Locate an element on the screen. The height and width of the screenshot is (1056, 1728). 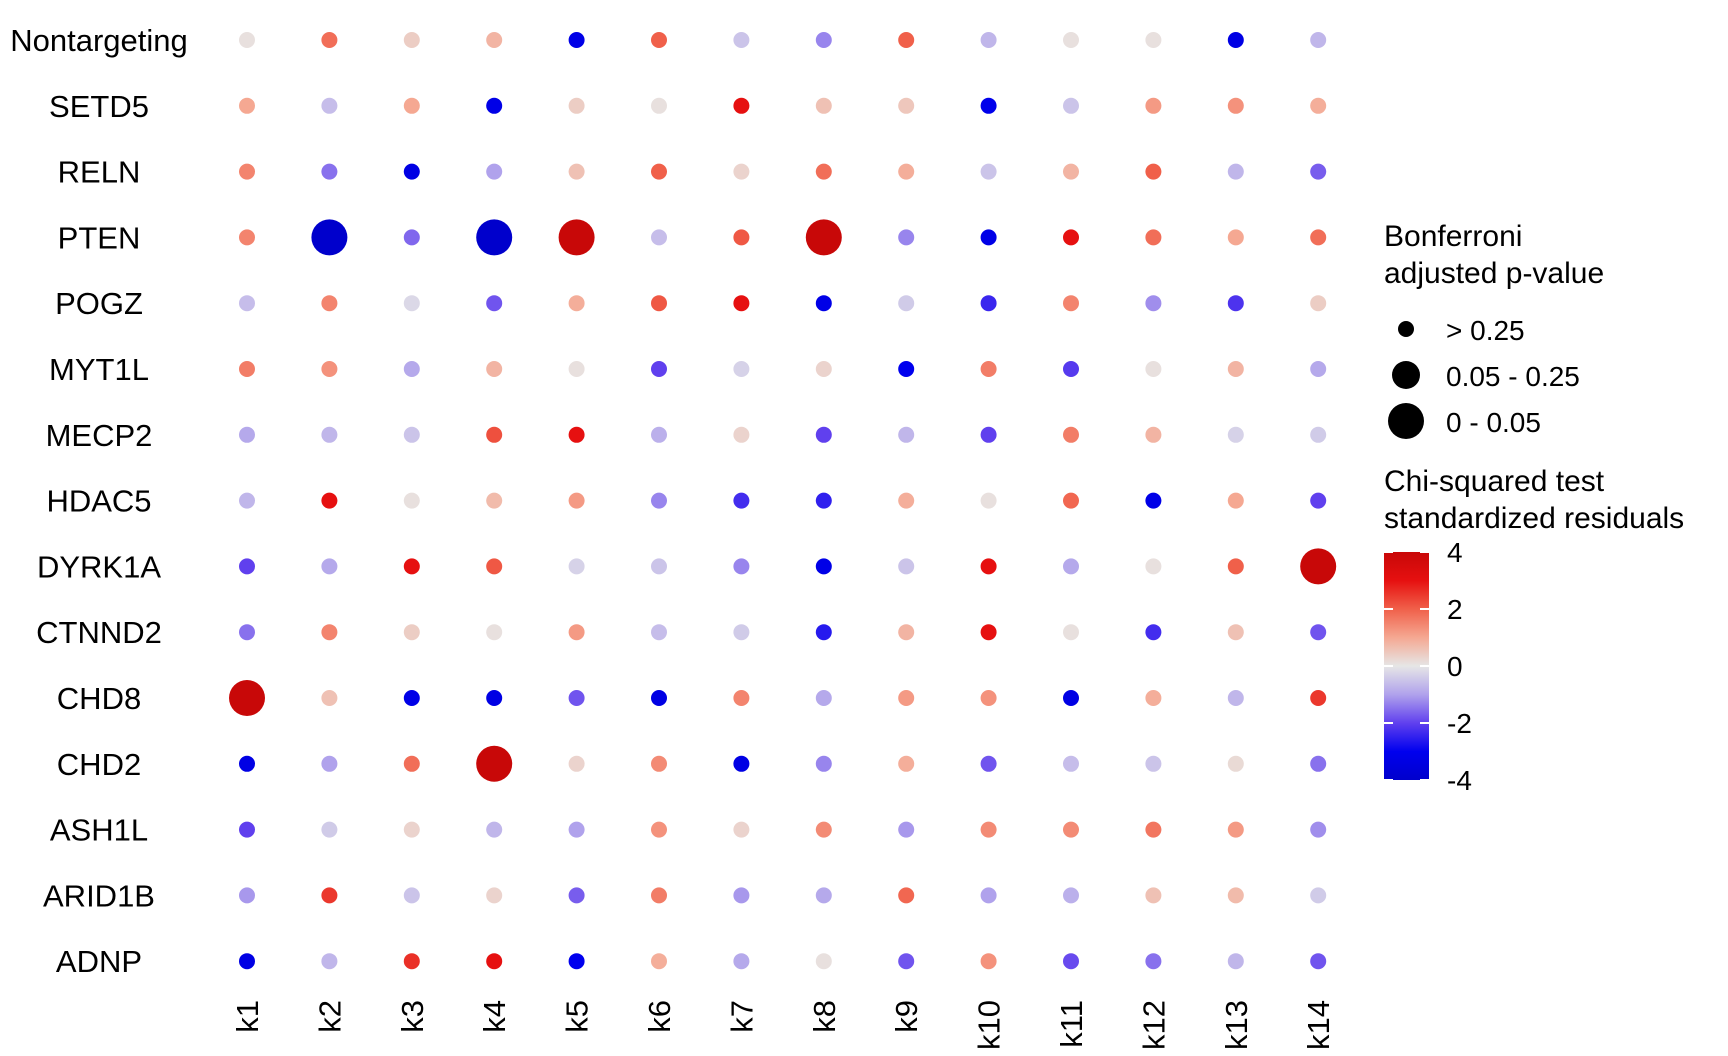
colorbar-tick-label-2: 0 is located at coordinates (1455, 666).